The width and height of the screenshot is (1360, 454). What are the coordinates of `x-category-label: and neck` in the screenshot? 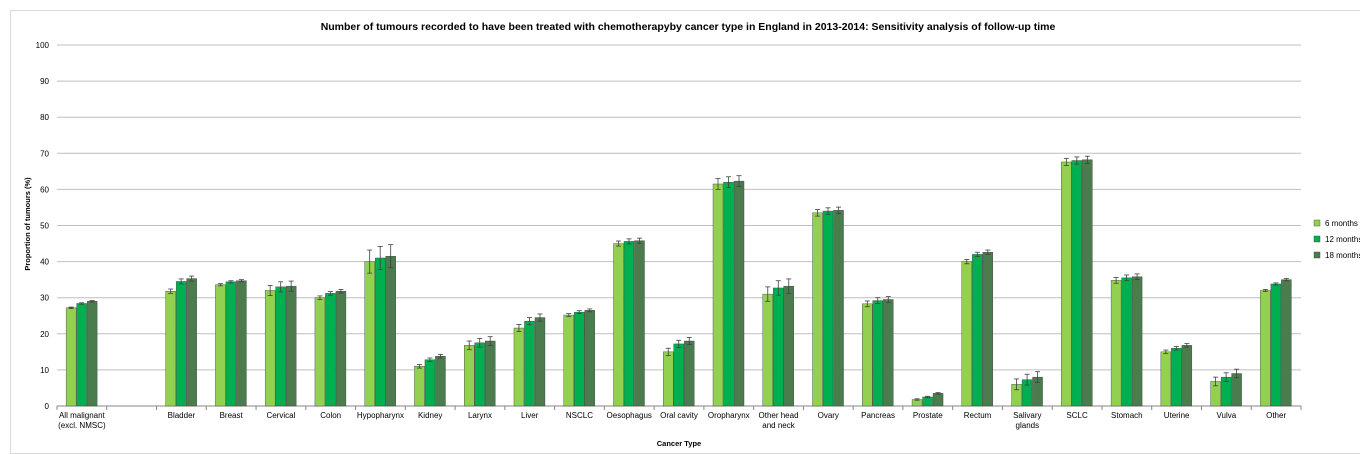 It's located at (778, 425).